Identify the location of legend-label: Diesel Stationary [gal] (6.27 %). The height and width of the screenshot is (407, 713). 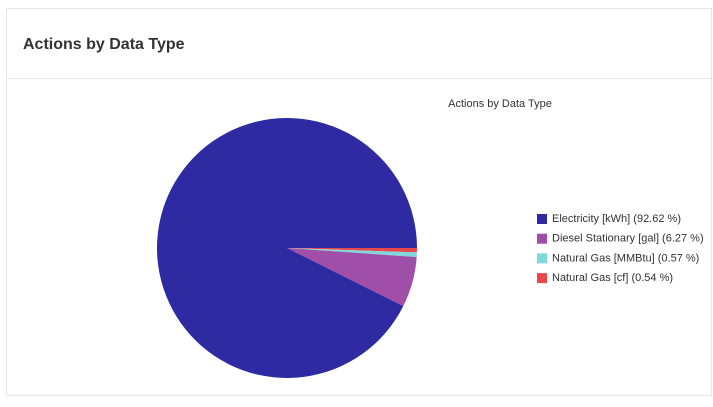
(628, 239).